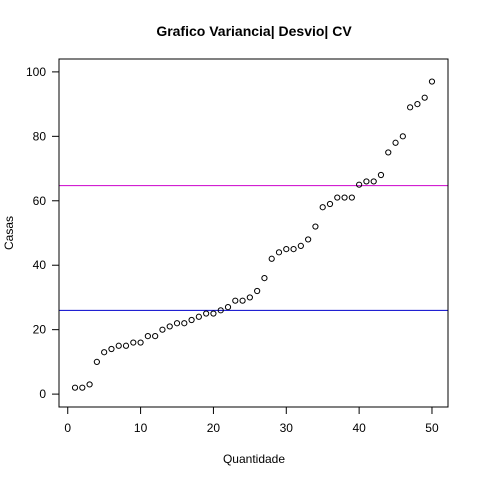 The image size is (480, 480). What do you see at coordinates (287, 428) in the screenshot?
I see `x-tick-label: 30` at bounding box center [287, 428].